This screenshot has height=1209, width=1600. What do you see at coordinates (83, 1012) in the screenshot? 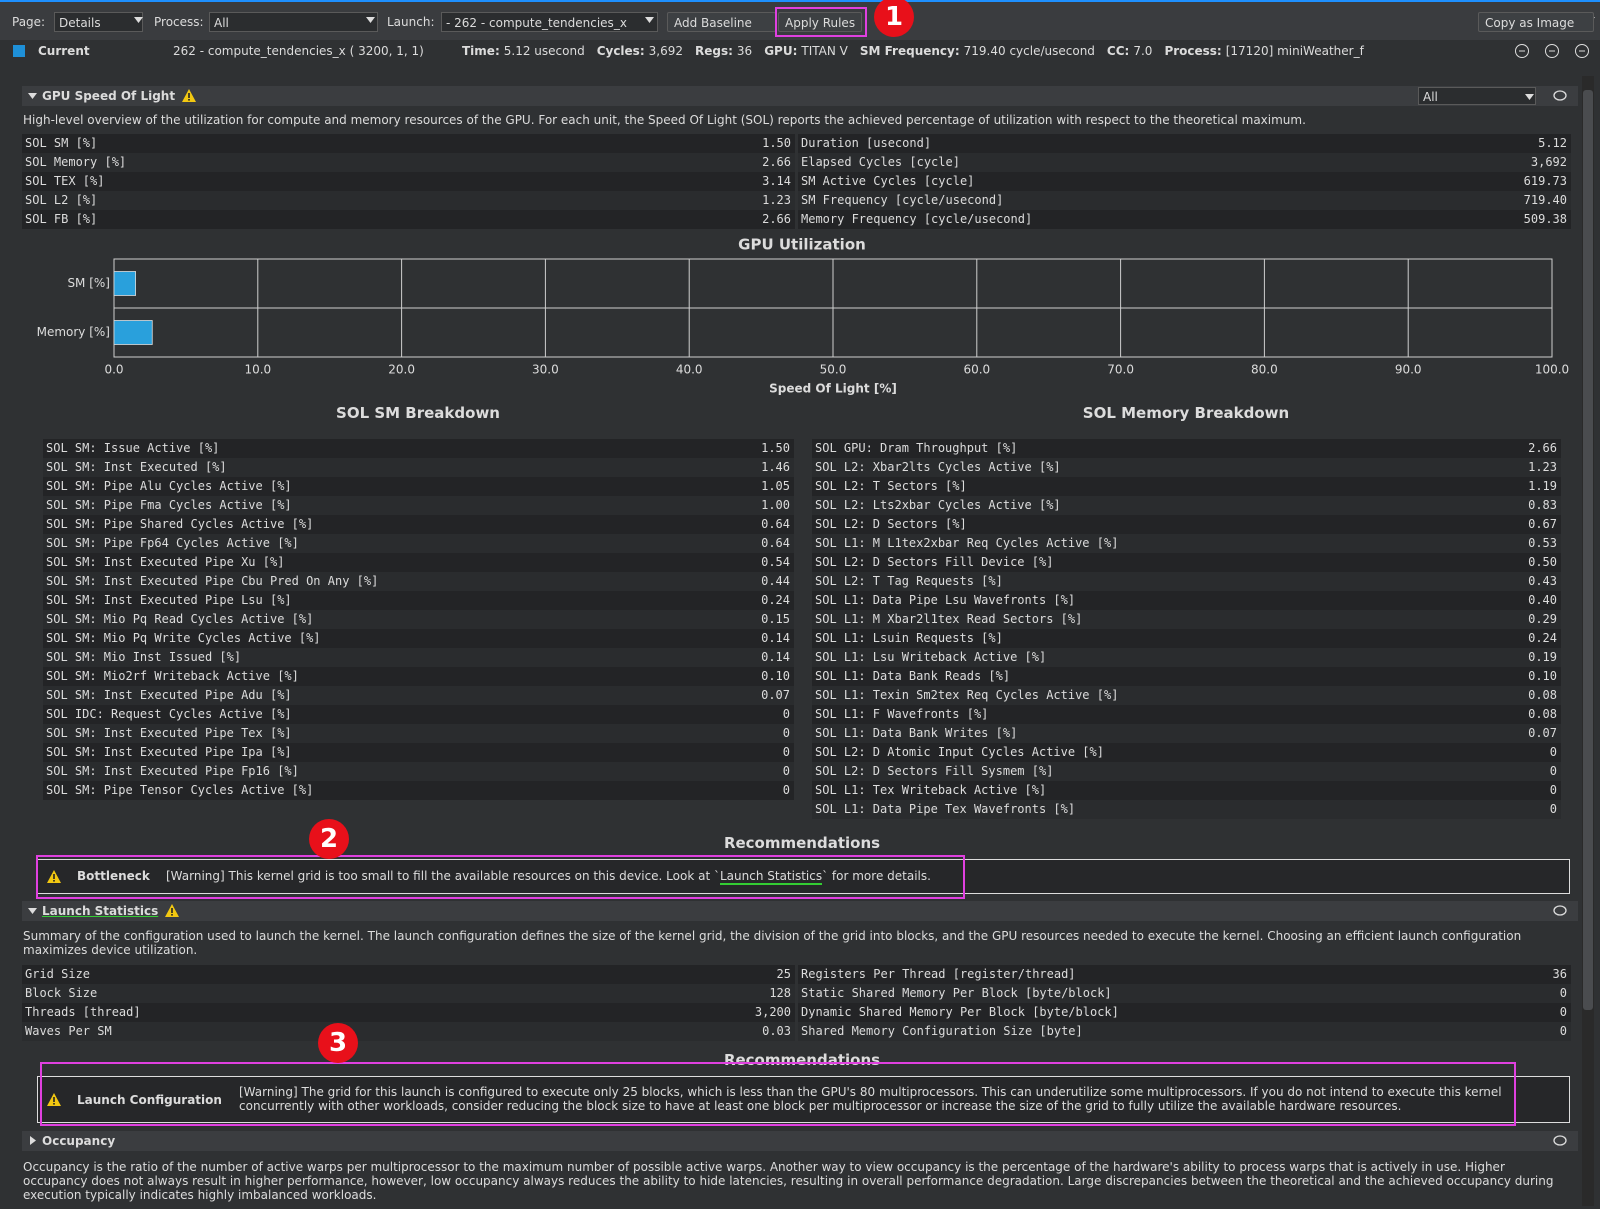
I see `row-label: Threads [thread]` at bounding box center [83, 1012].